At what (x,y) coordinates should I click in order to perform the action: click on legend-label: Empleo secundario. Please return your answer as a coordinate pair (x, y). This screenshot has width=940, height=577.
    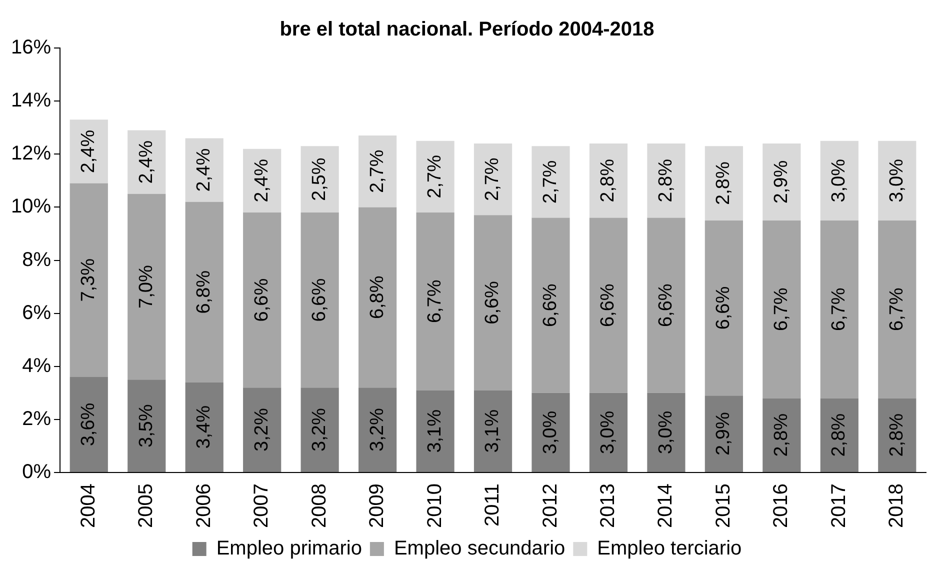
    Looking at the image, I should click on (480, 549).